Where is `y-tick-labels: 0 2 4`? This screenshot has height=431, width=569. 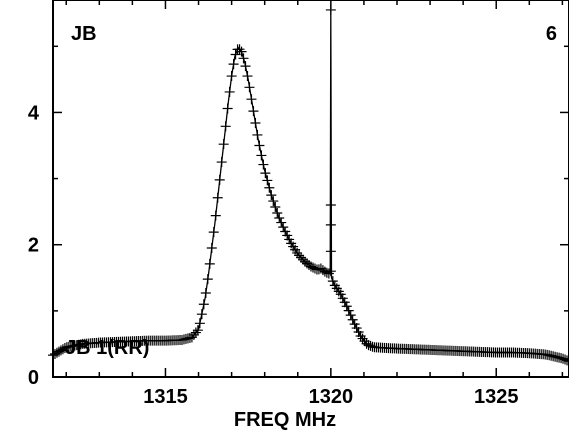
y-tick-labels: 0 2 4 is located at coordinates (34, 245).